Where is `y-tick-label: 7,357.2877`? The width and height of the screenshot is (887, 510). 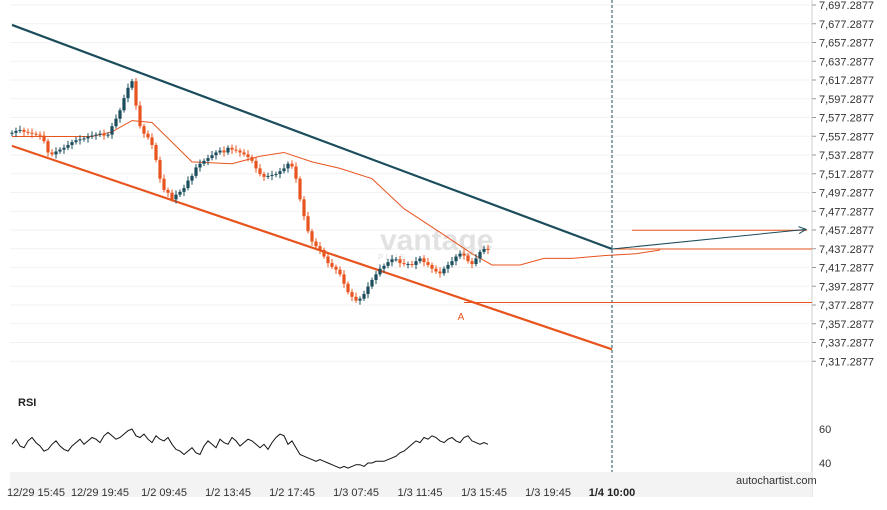
y-tick-label: 7,357.2877 is located at coordinates (846, 325).